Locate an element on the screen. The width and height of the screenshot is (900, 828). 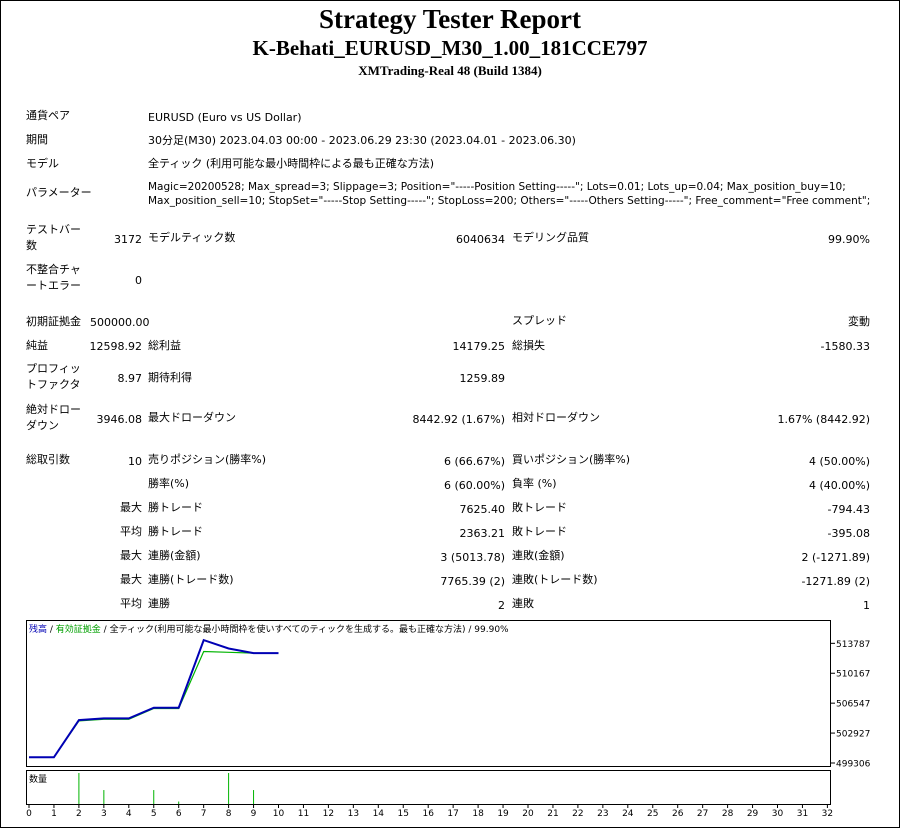
deposit-label: 初期証拠金 is located at coordinates (53, 321).